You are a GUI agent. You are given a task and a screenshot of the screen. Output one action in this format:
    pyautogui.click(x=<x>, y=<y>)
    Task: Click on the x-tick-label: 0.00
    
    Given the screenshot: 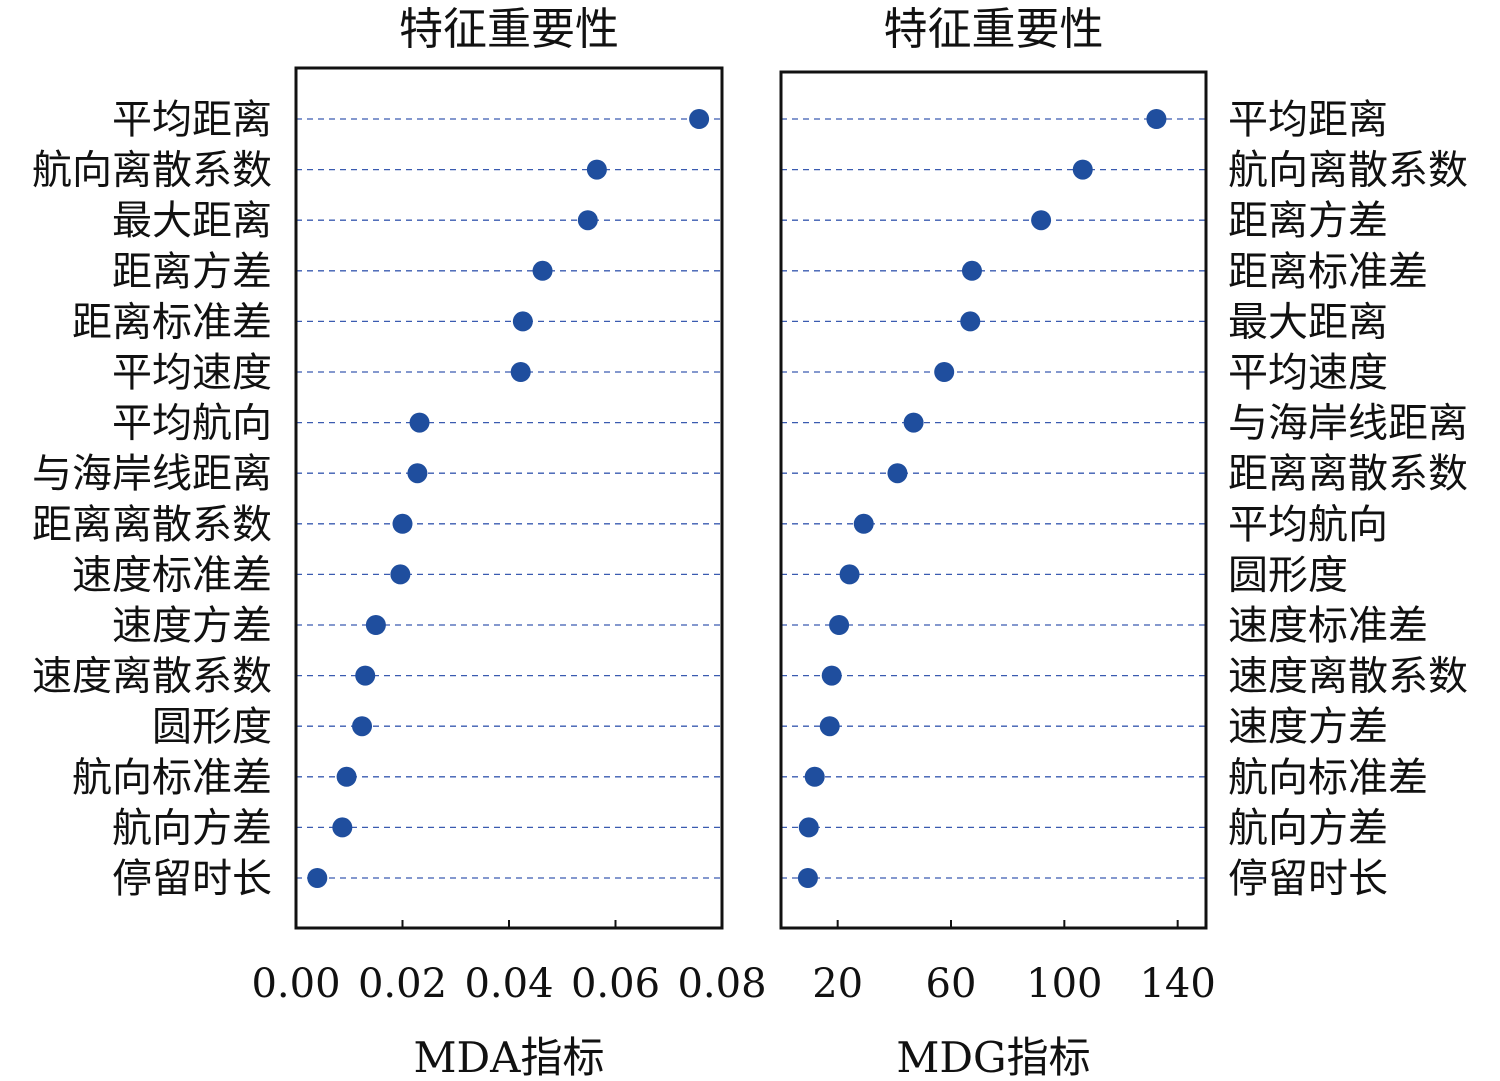 What is the action you would take?
    pyautogui.click(x=295, y=984)
    